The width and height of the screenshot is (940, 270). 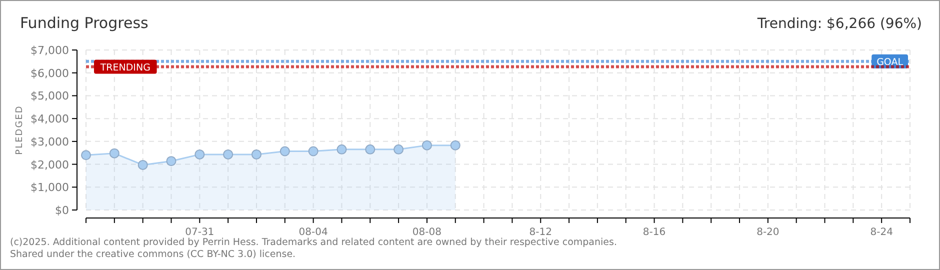 What do you see at coordinates (654, 232) in the screenshot?
I see `x-tick-label: 8-16` at bounding box center [654, 232].